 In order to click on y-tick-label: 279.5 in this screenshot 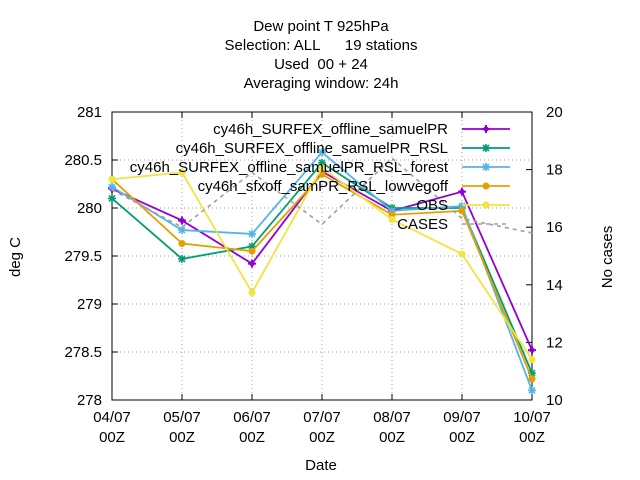, I will do `click(83, 256)`.